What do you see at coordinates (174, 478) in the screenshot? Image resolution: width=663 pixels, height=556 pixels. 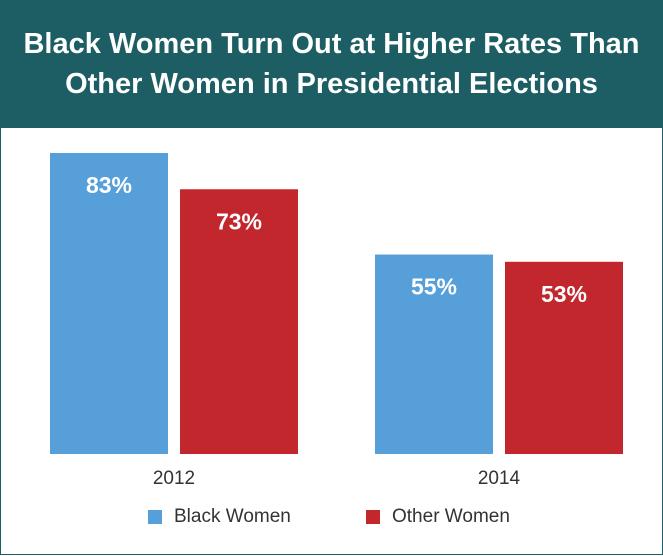 I see `x-tick-label-2012: 2012` at bounding box center [174, 478].